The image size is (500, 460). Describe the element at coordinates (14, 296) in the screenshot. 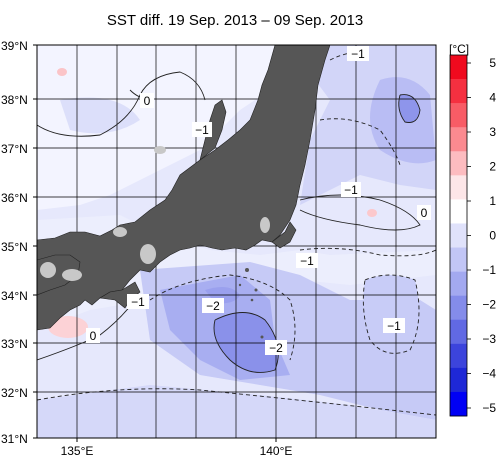

I see `lat-label-34: 34°N` at that location.